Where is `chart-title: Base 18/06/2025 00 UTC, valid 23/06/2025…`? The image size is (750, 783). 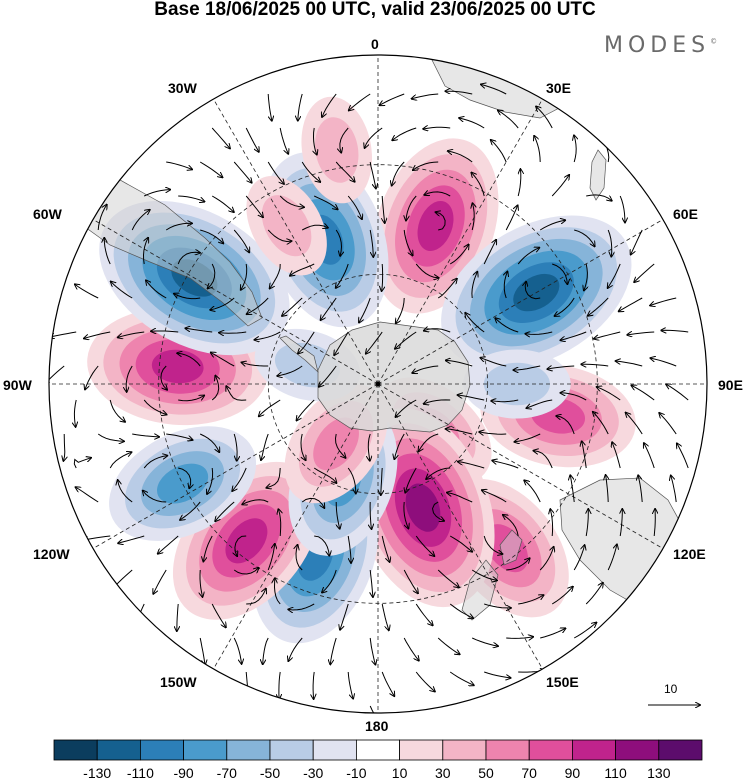
chart-title: Base 18/06/2025 00 UTC, valid 23/06/2025… is located at coordinates (375, 10).